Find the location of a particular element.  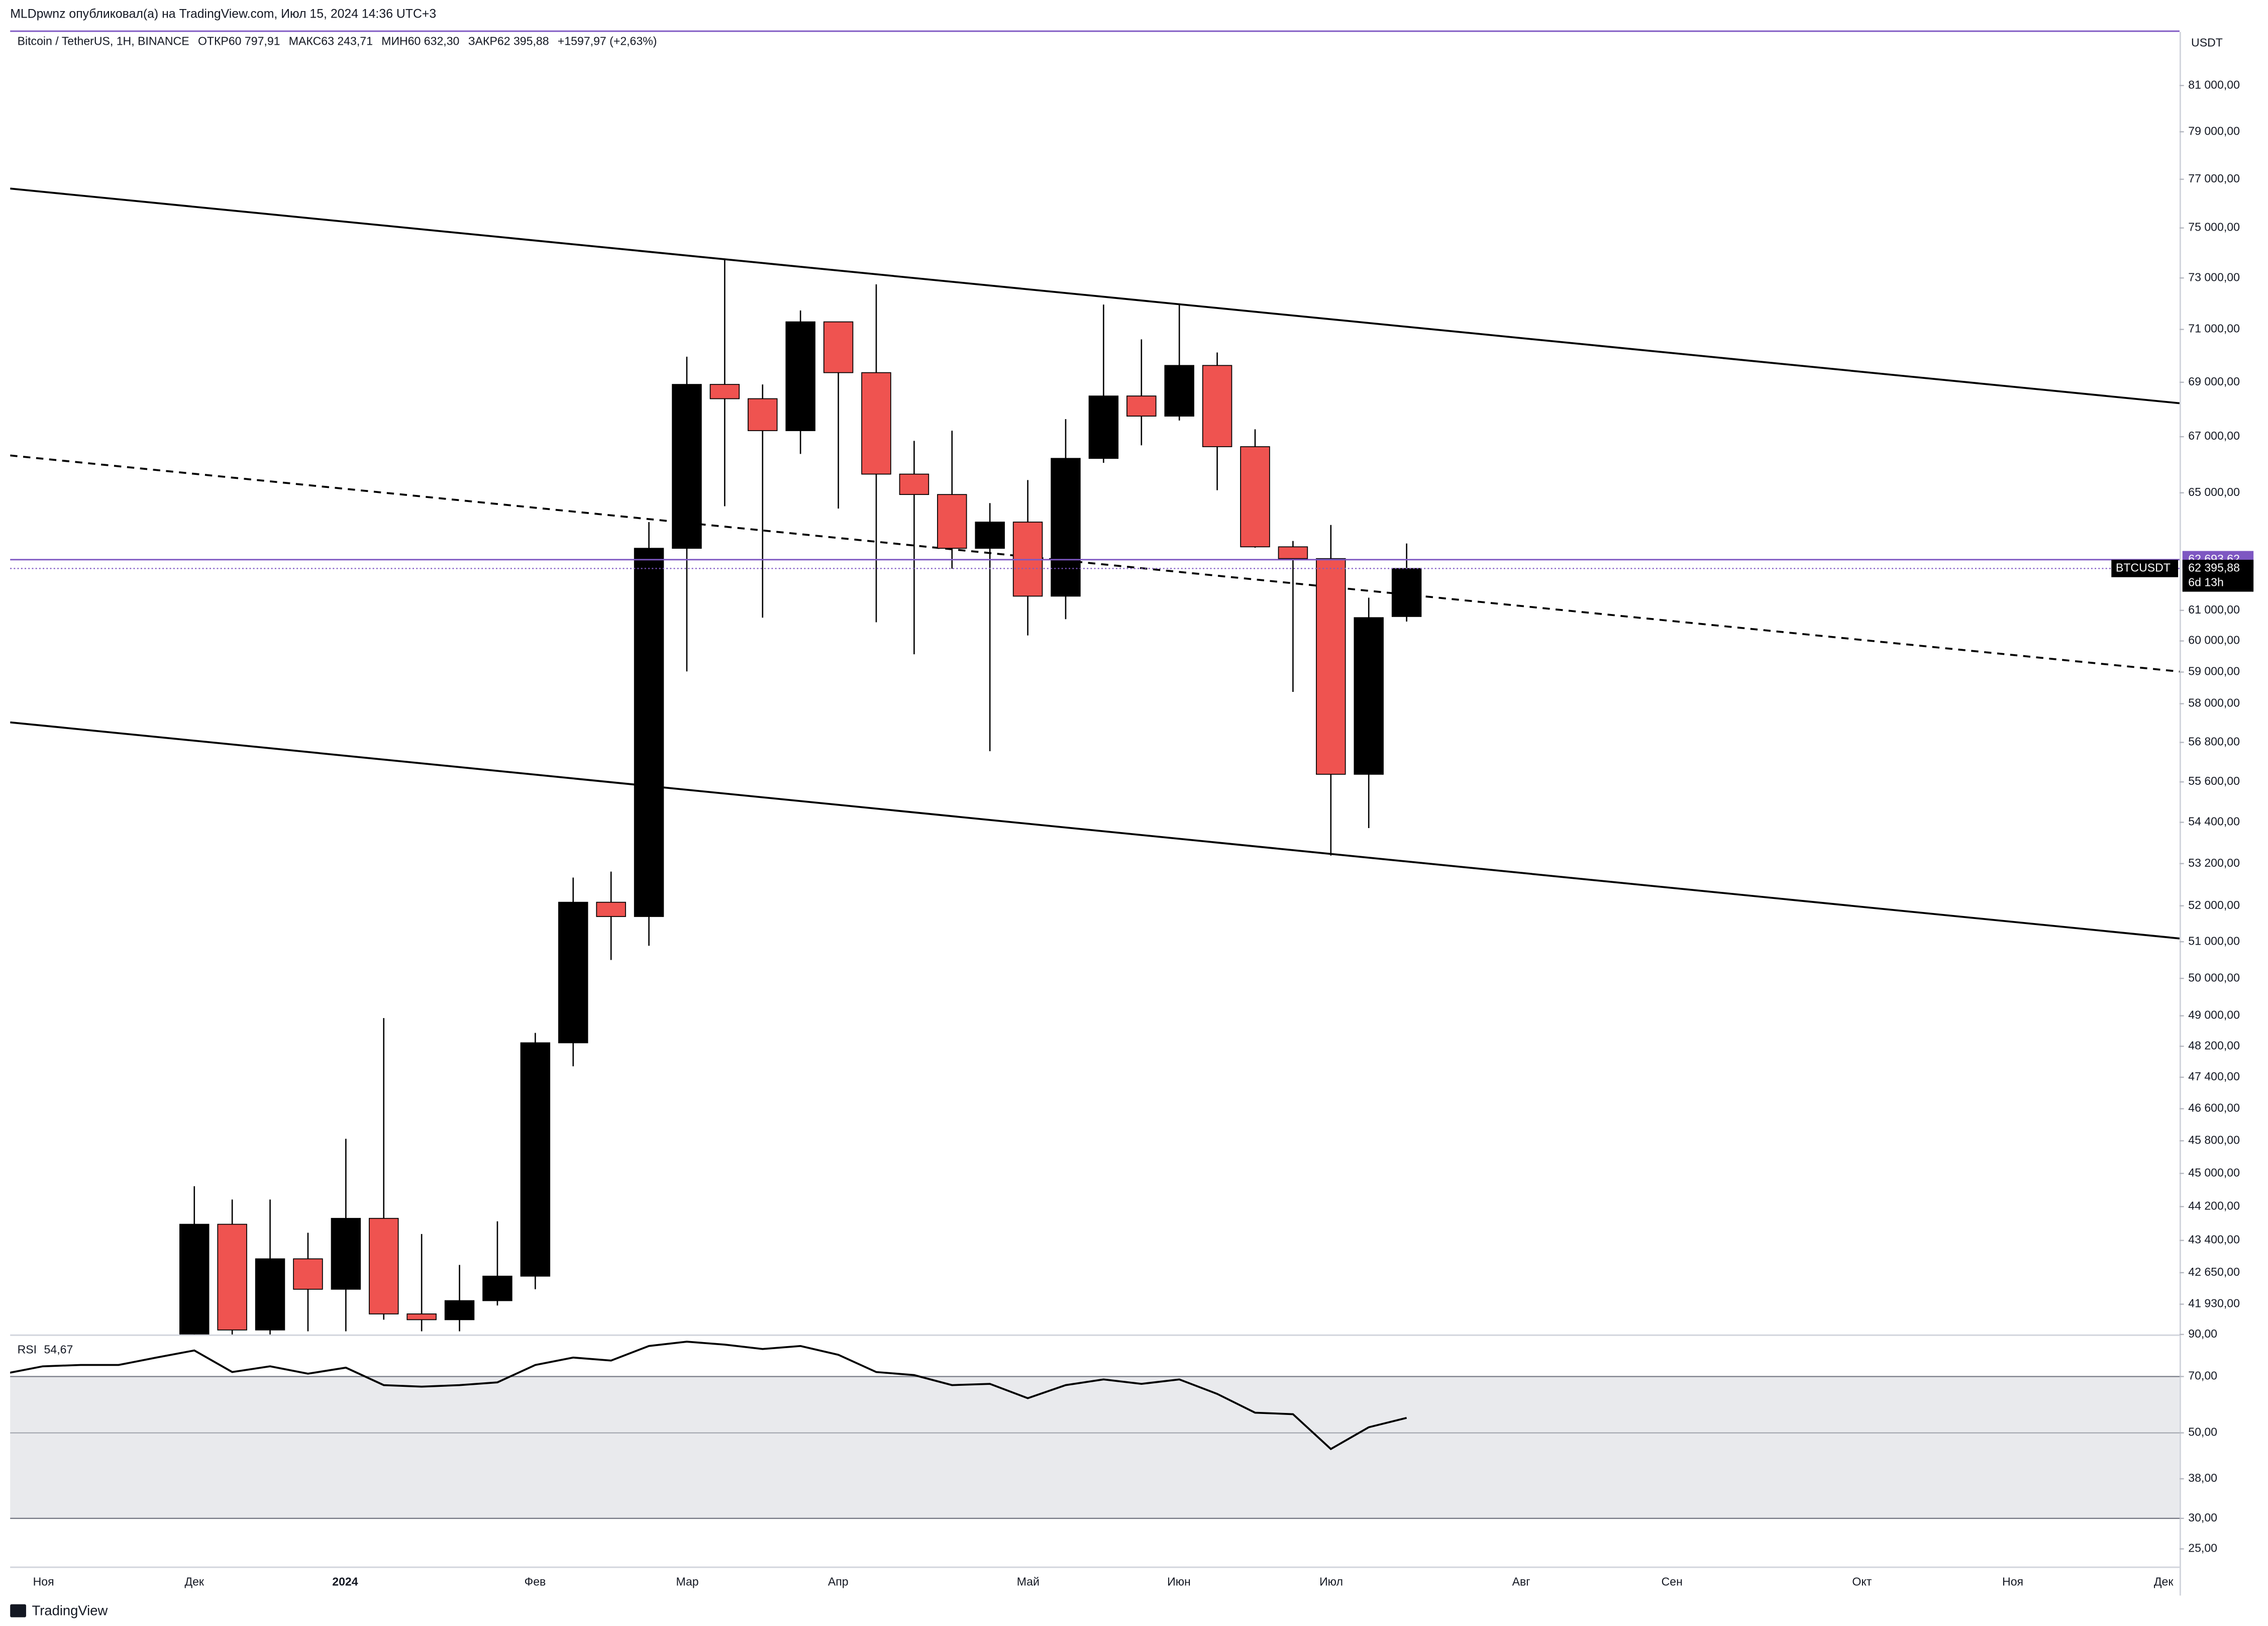

x-tick-label: Май is located at coordinates (1028, 1581).